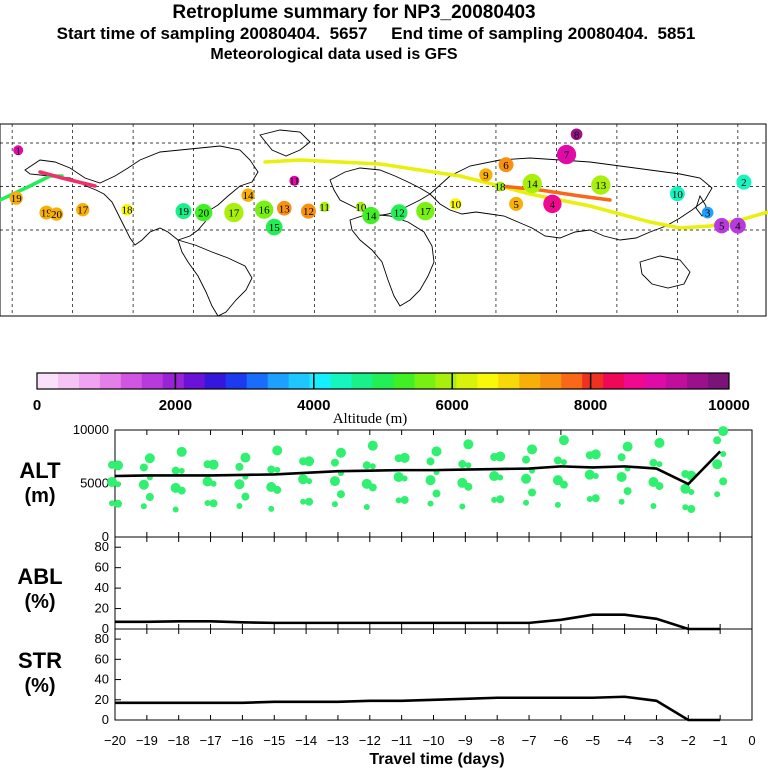 The height and width of the screenshot is (768, 768). What do you see at coordinates (418, 622) in the screenshot?
I see `abl-median-line` at bounding box center [418, 622].